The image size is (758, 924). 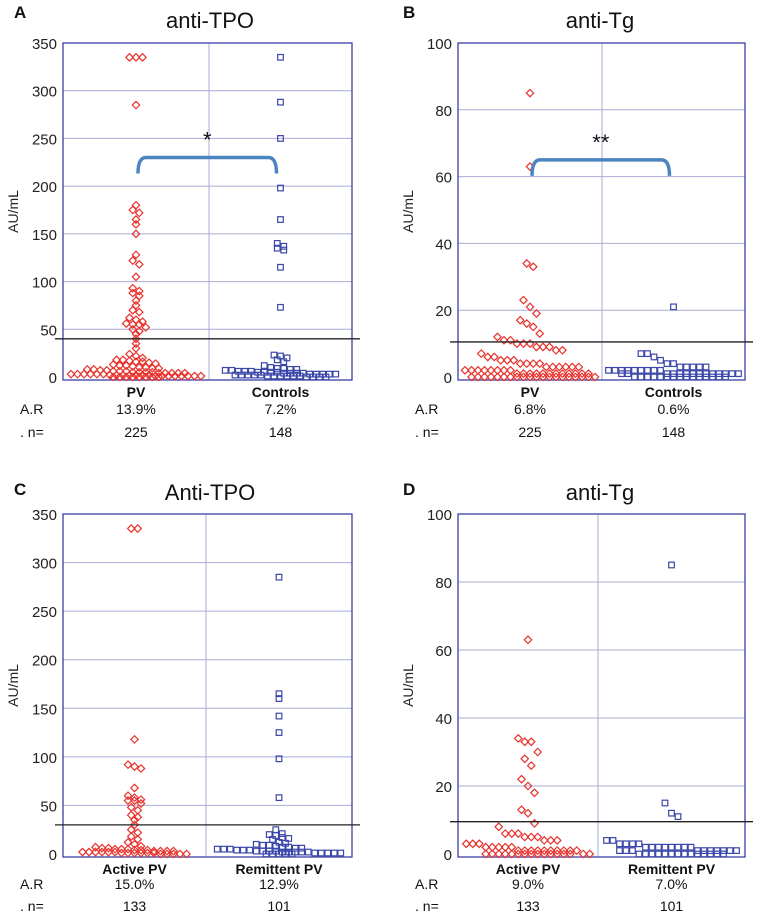 I want to click on y-tick-label: 0, so click(x=53, y=855).